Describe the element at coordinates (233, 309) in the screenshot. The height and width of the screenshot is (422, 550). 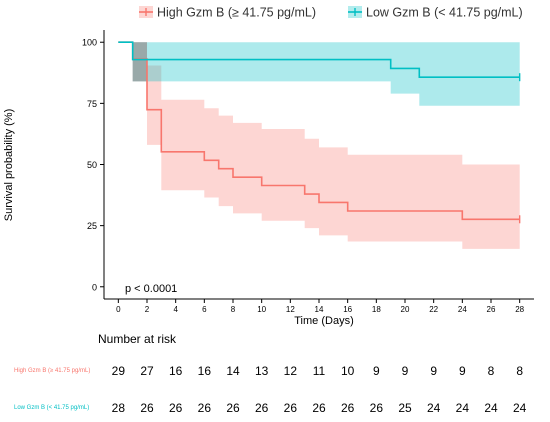
I see `x-tick-label: 8` at that location.